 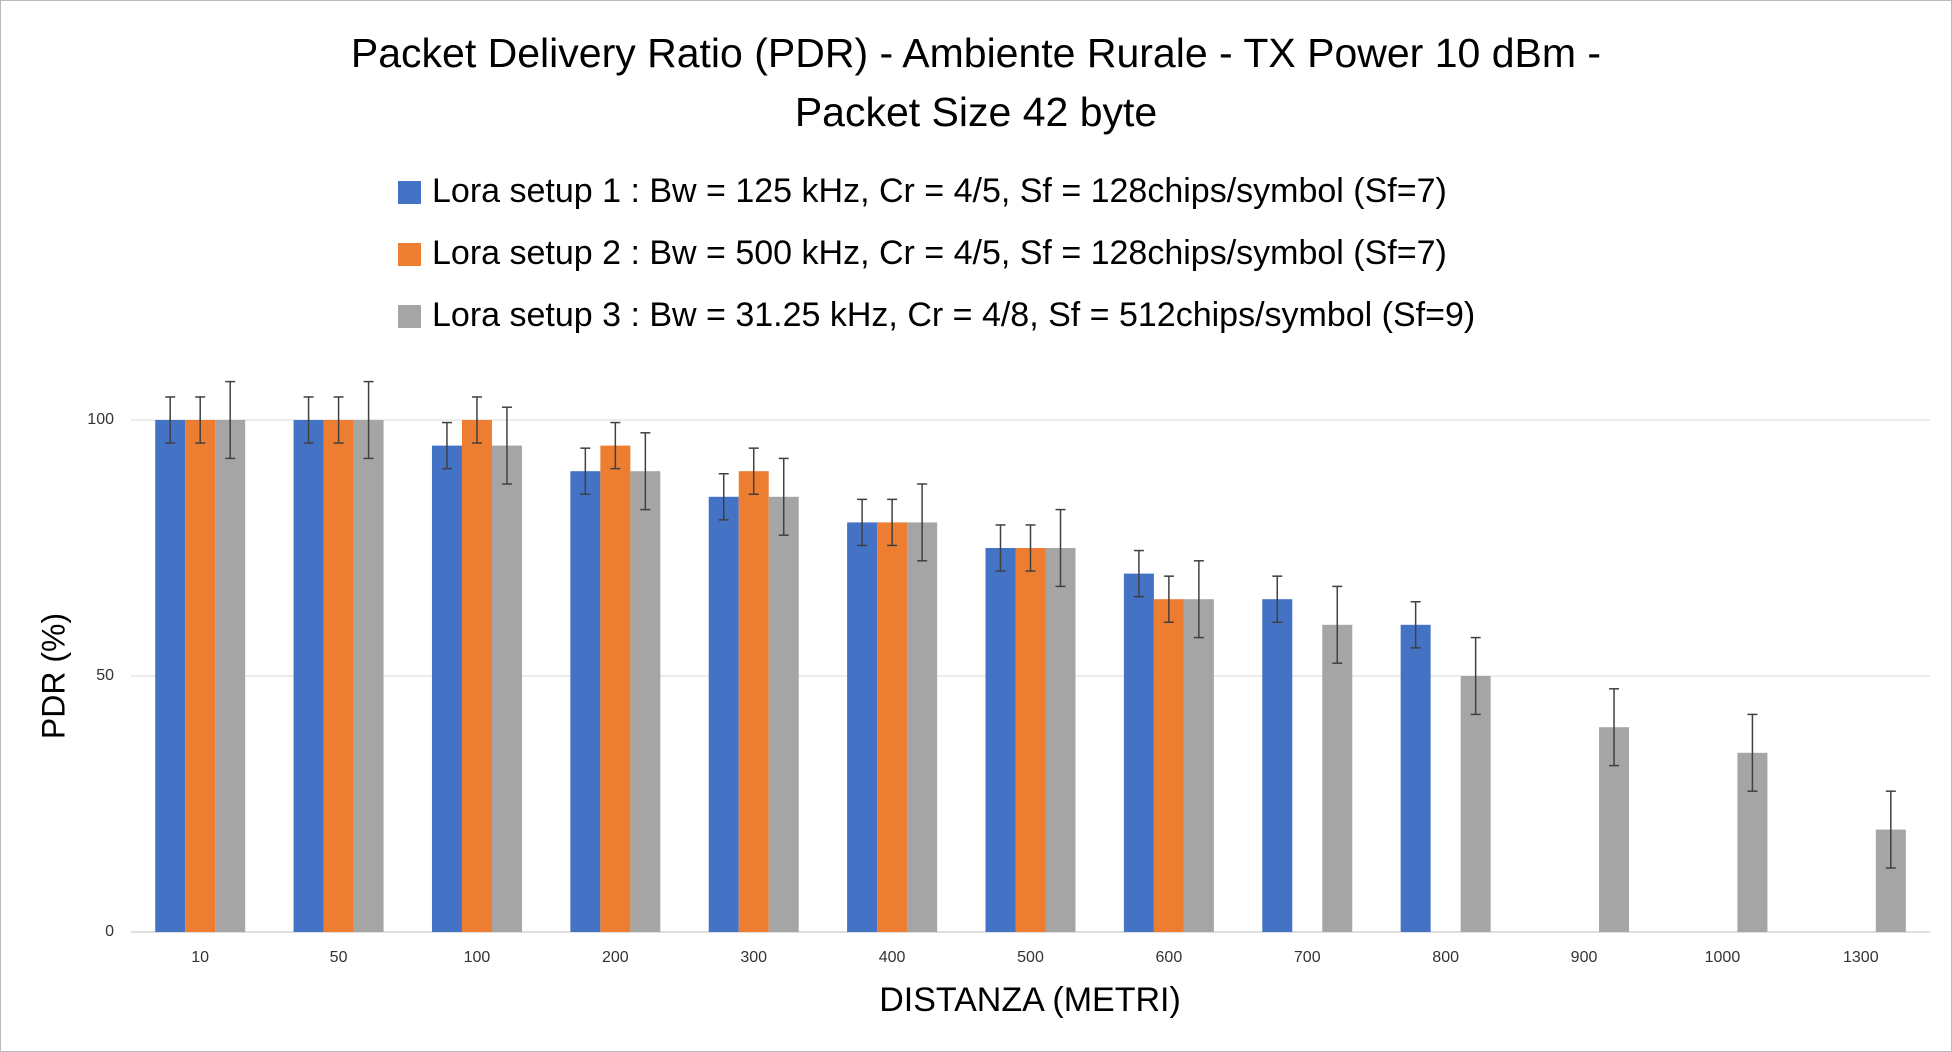 I want to click on y-tick-label: 100, so click(x=100, y=419).